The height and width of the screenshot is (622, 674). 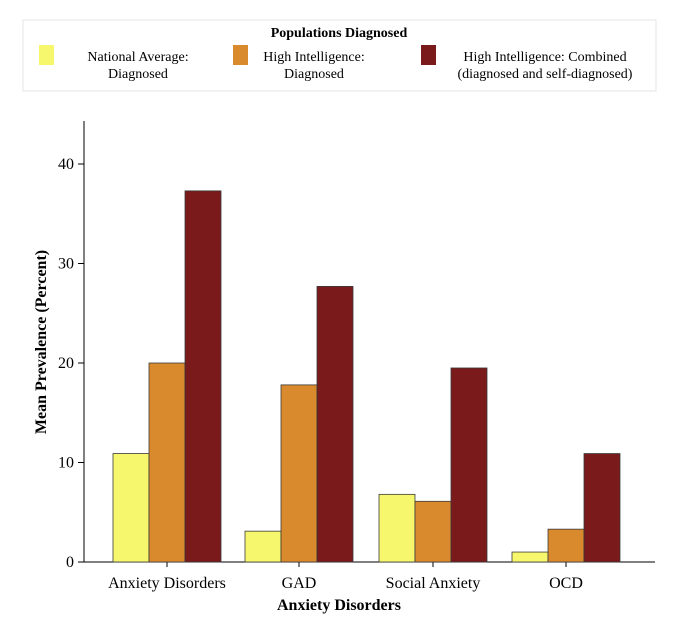 I want to click on legend-label: High Intelligence: Diagnosed, so click(x=313, y=66).